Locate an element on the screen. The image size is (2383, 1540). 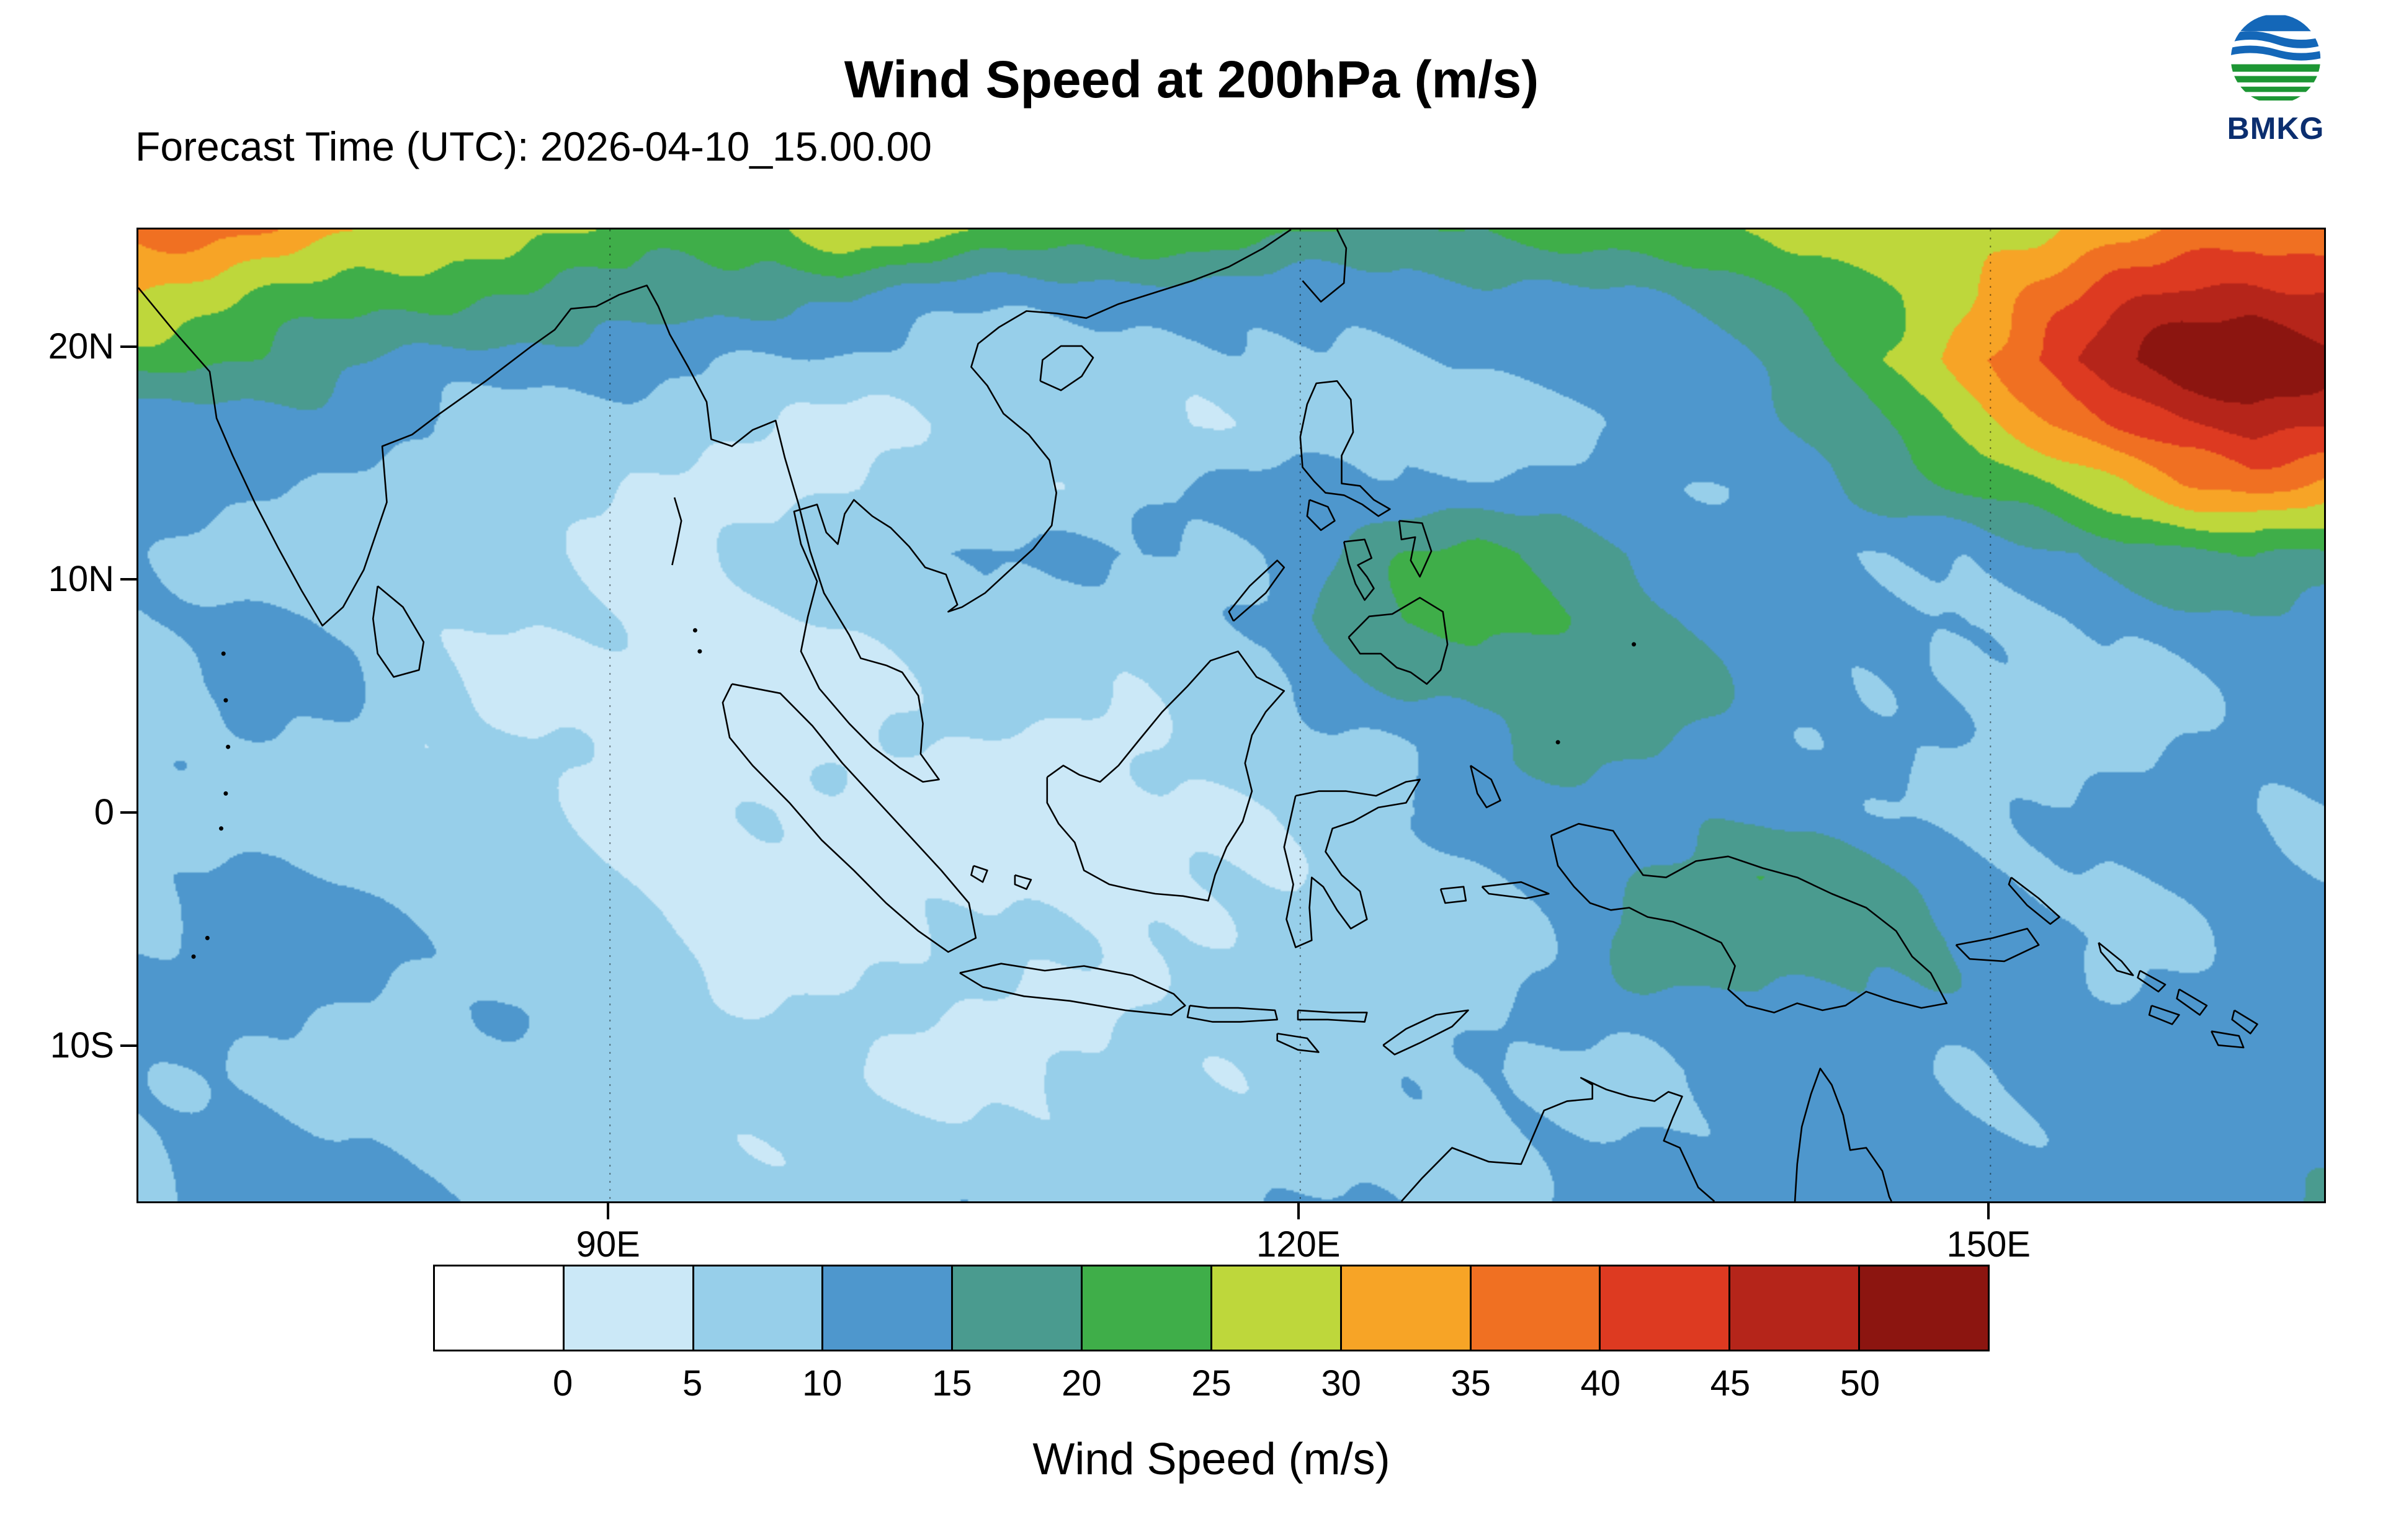
x-axis-tick-label: 150E is located at coordinates (1988, 1245).